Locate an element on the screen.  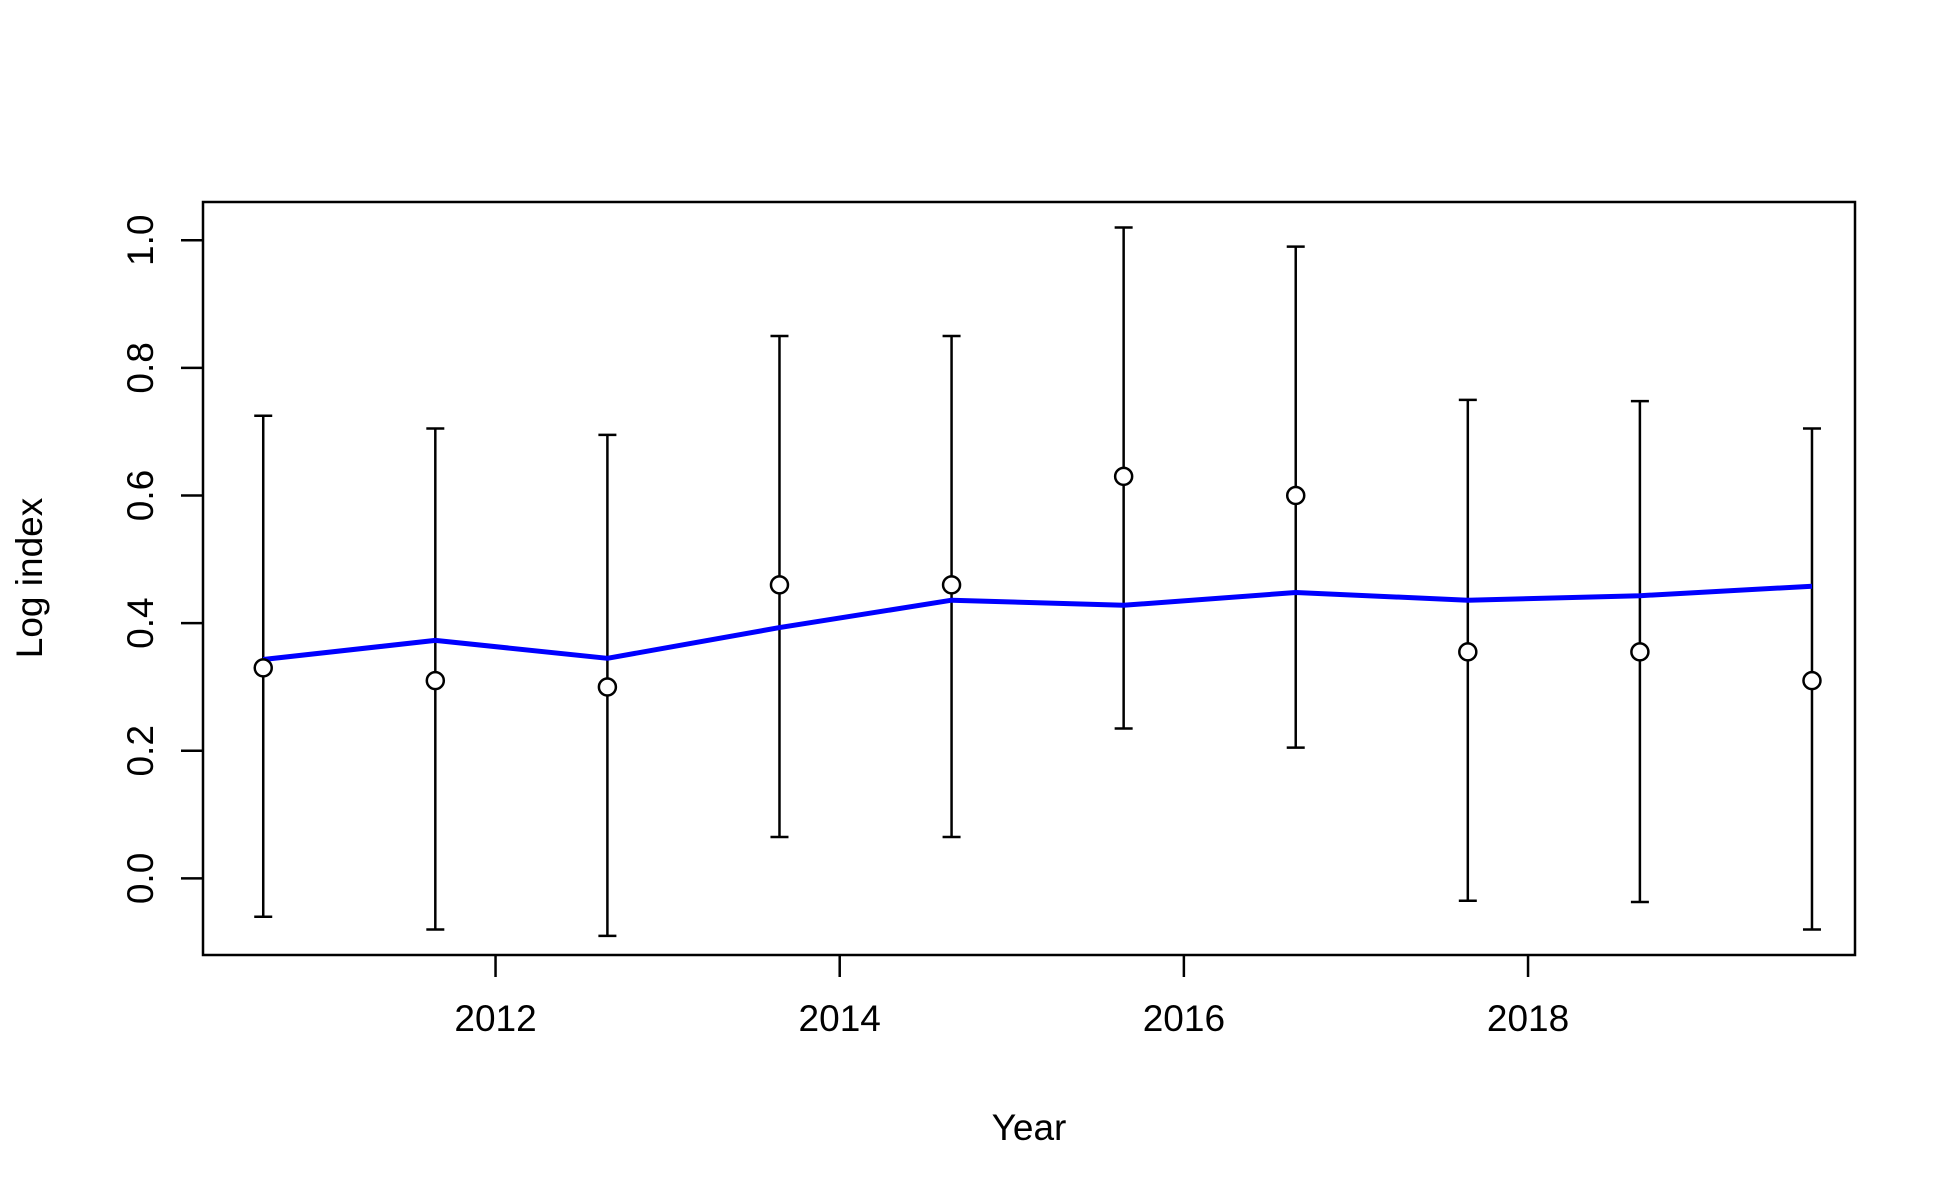
x-axis-title: Year is located at coordinates (1029, 1127).